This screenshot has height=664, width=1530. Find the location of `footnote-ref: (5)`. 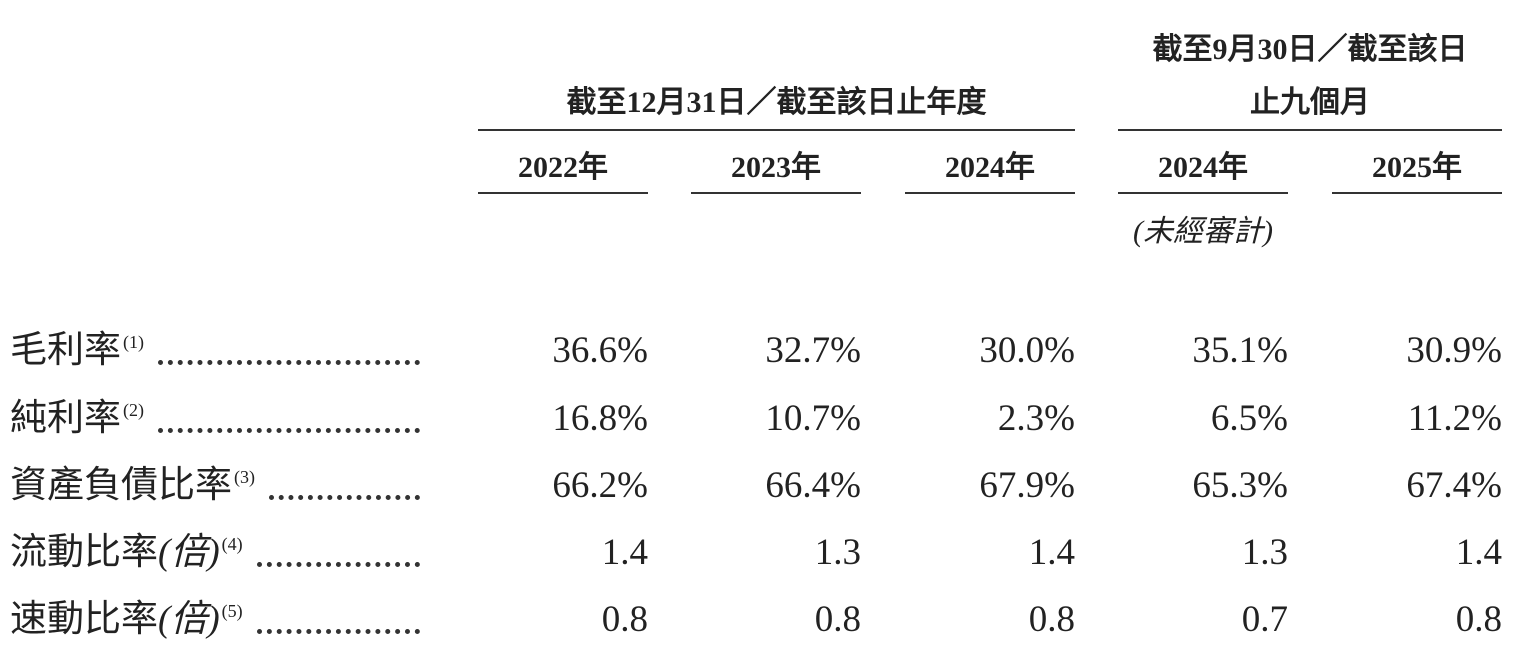

footnote-ref: (5) is located at coordinates (232, 611).